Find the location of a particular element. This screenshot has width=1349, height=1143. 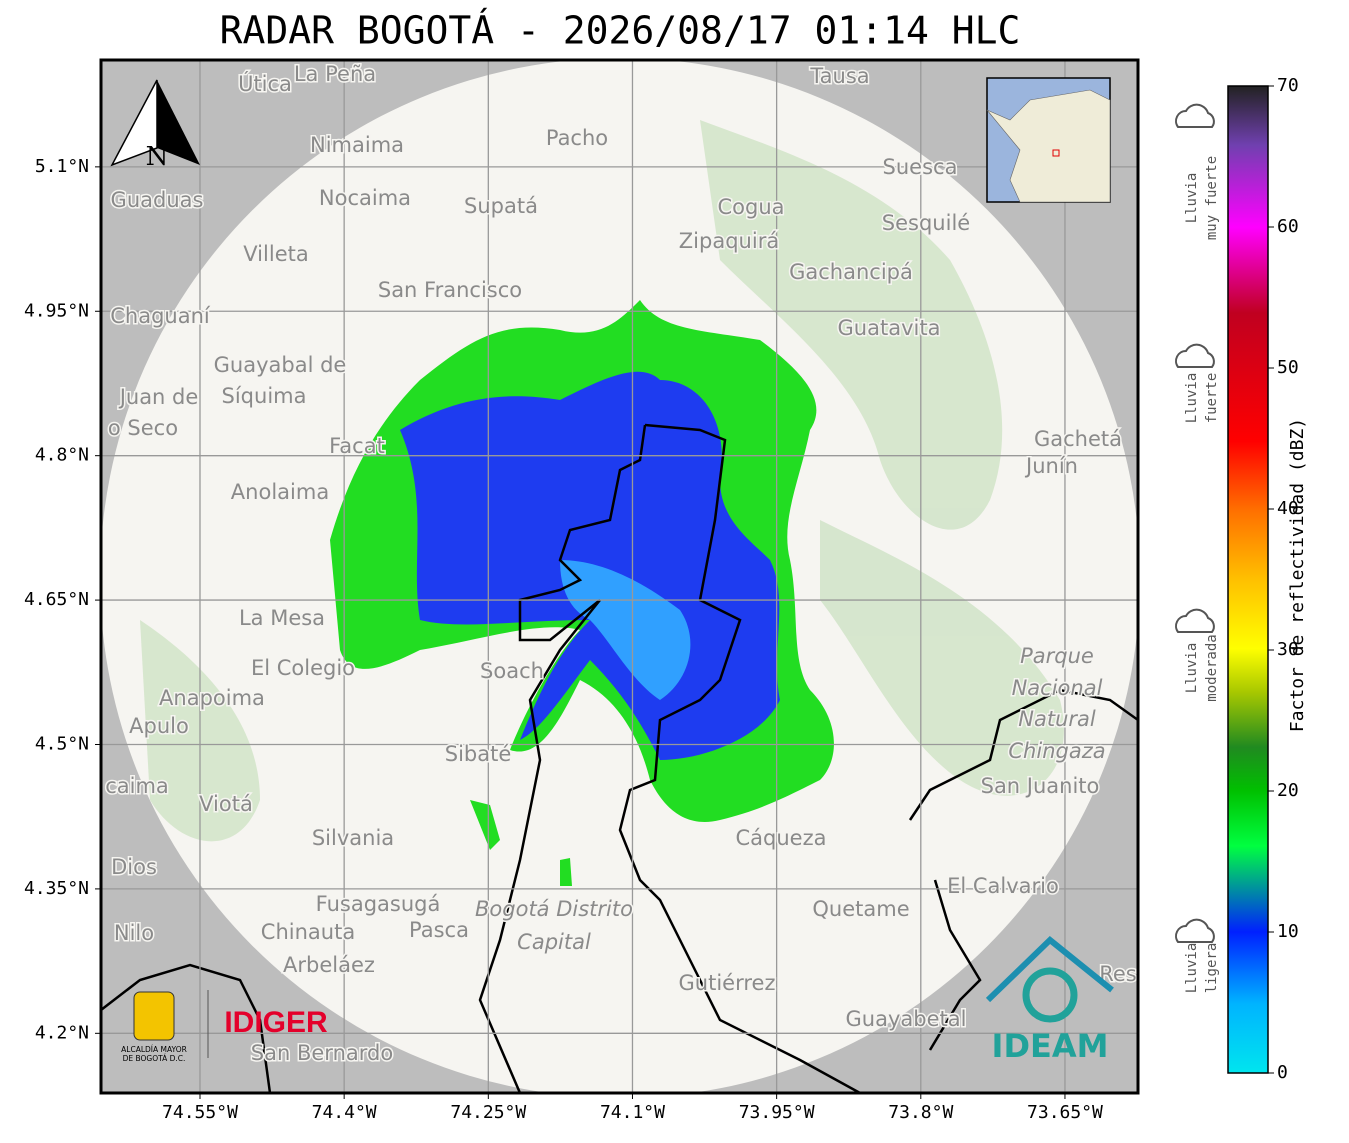

place-label: Arbeláez is located at coordinates (329, 965).